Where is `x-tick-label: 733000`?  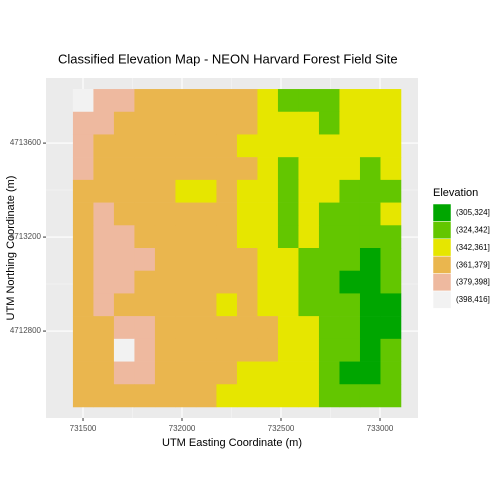
x-tick-label: 733000 is located at coordinates (380, 428).